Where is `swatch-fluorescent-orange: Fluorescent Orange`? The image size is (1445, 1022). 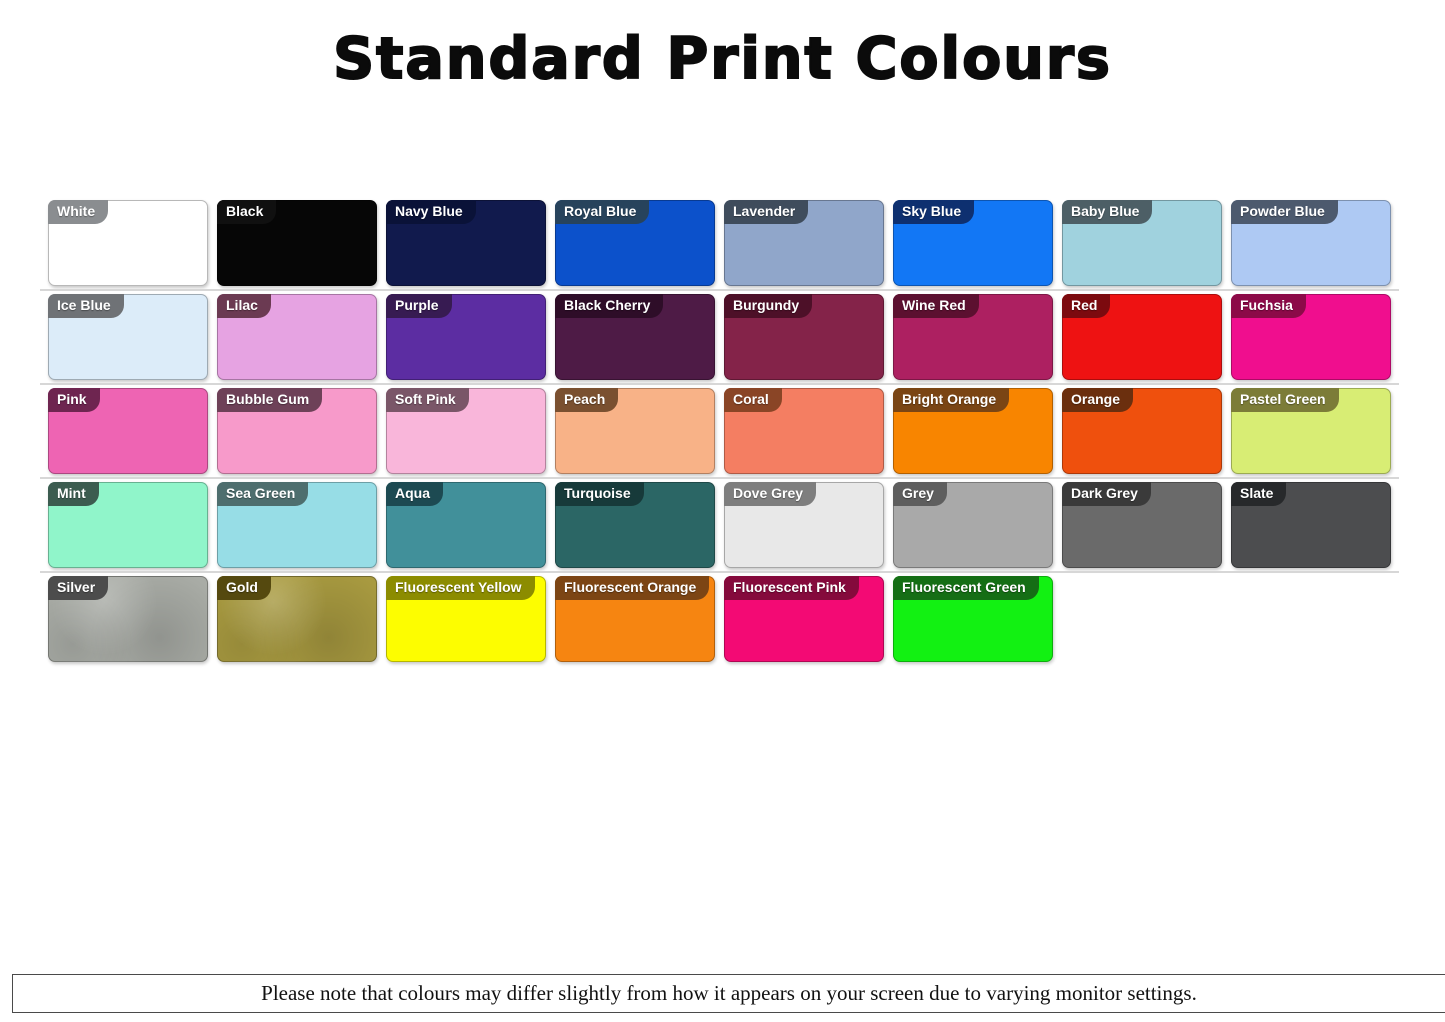 swatch-fluorescent-orange: Fluorescent Orange is located at coordinates (635, 619).